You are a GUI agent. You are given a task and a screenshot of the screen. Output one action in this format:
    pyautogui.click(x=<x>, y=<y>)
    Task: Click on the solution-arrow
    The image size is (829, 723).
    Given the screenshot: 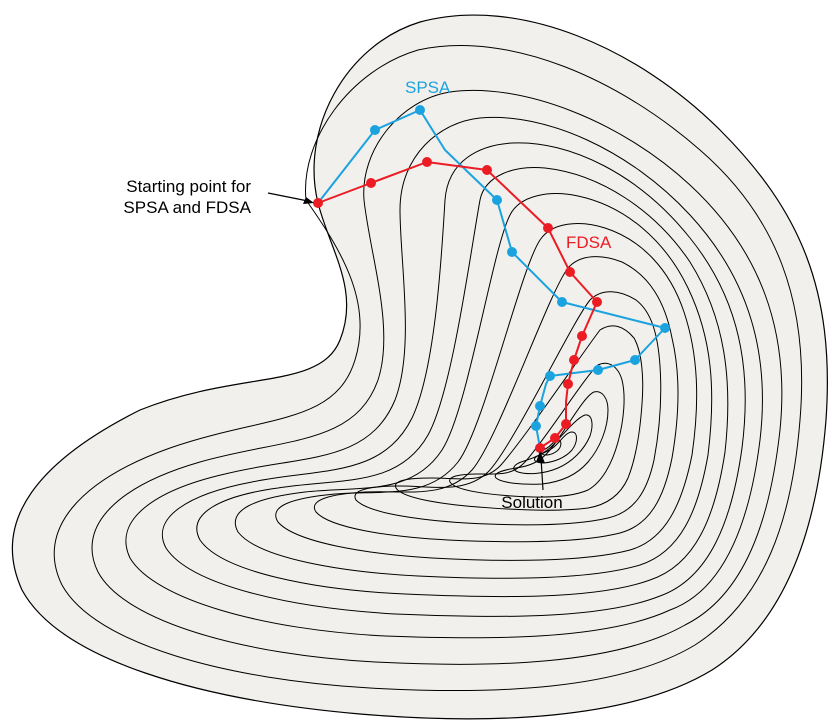 What is the action you would take?
    pyautogui.click(x=540, y=471)
    